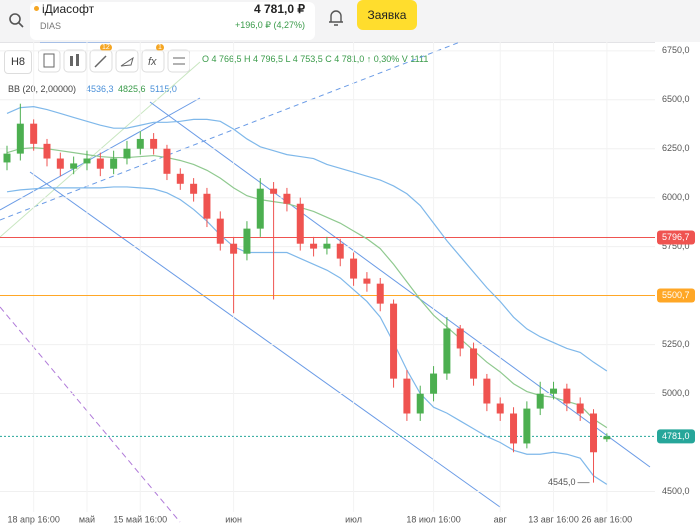 Image resolution: width=700 pixels, height=532 pixels. I want to click on bell-icon, so click(336, 18).